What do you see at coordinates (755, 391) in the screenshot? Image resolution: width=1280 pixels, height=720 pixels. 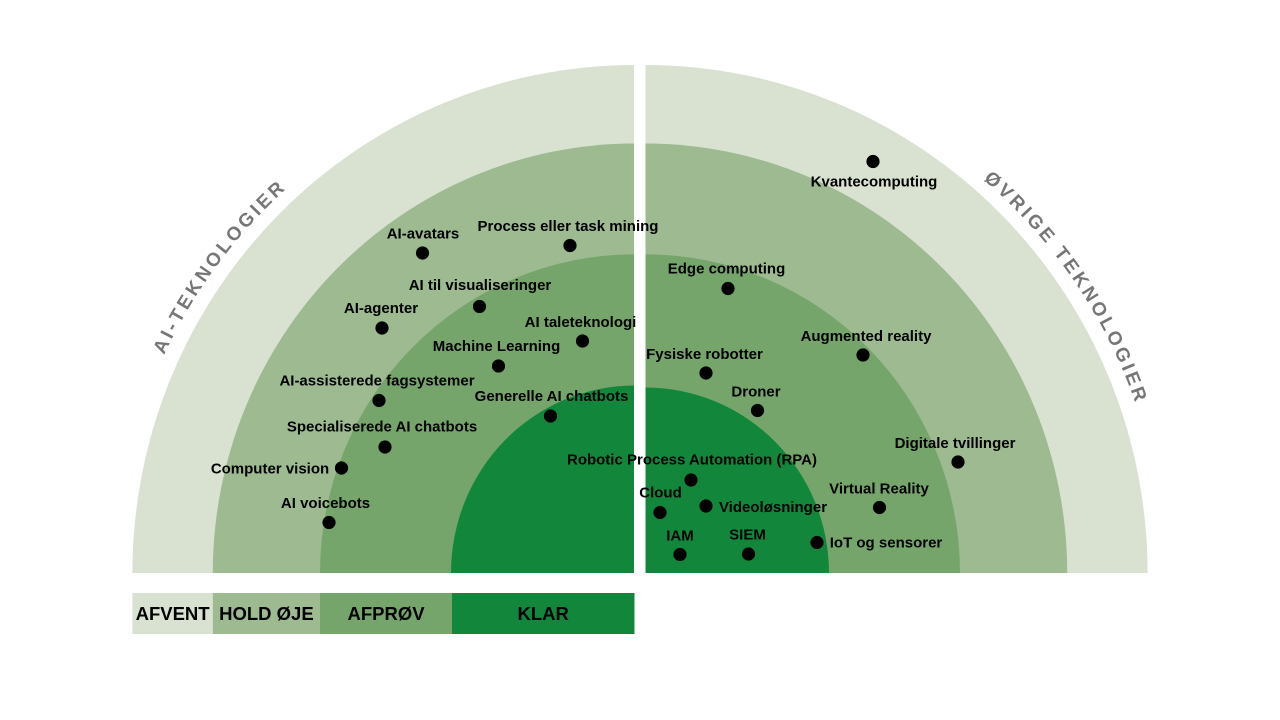 I see `svg-text: Droner` at bounding box center [755, 391].